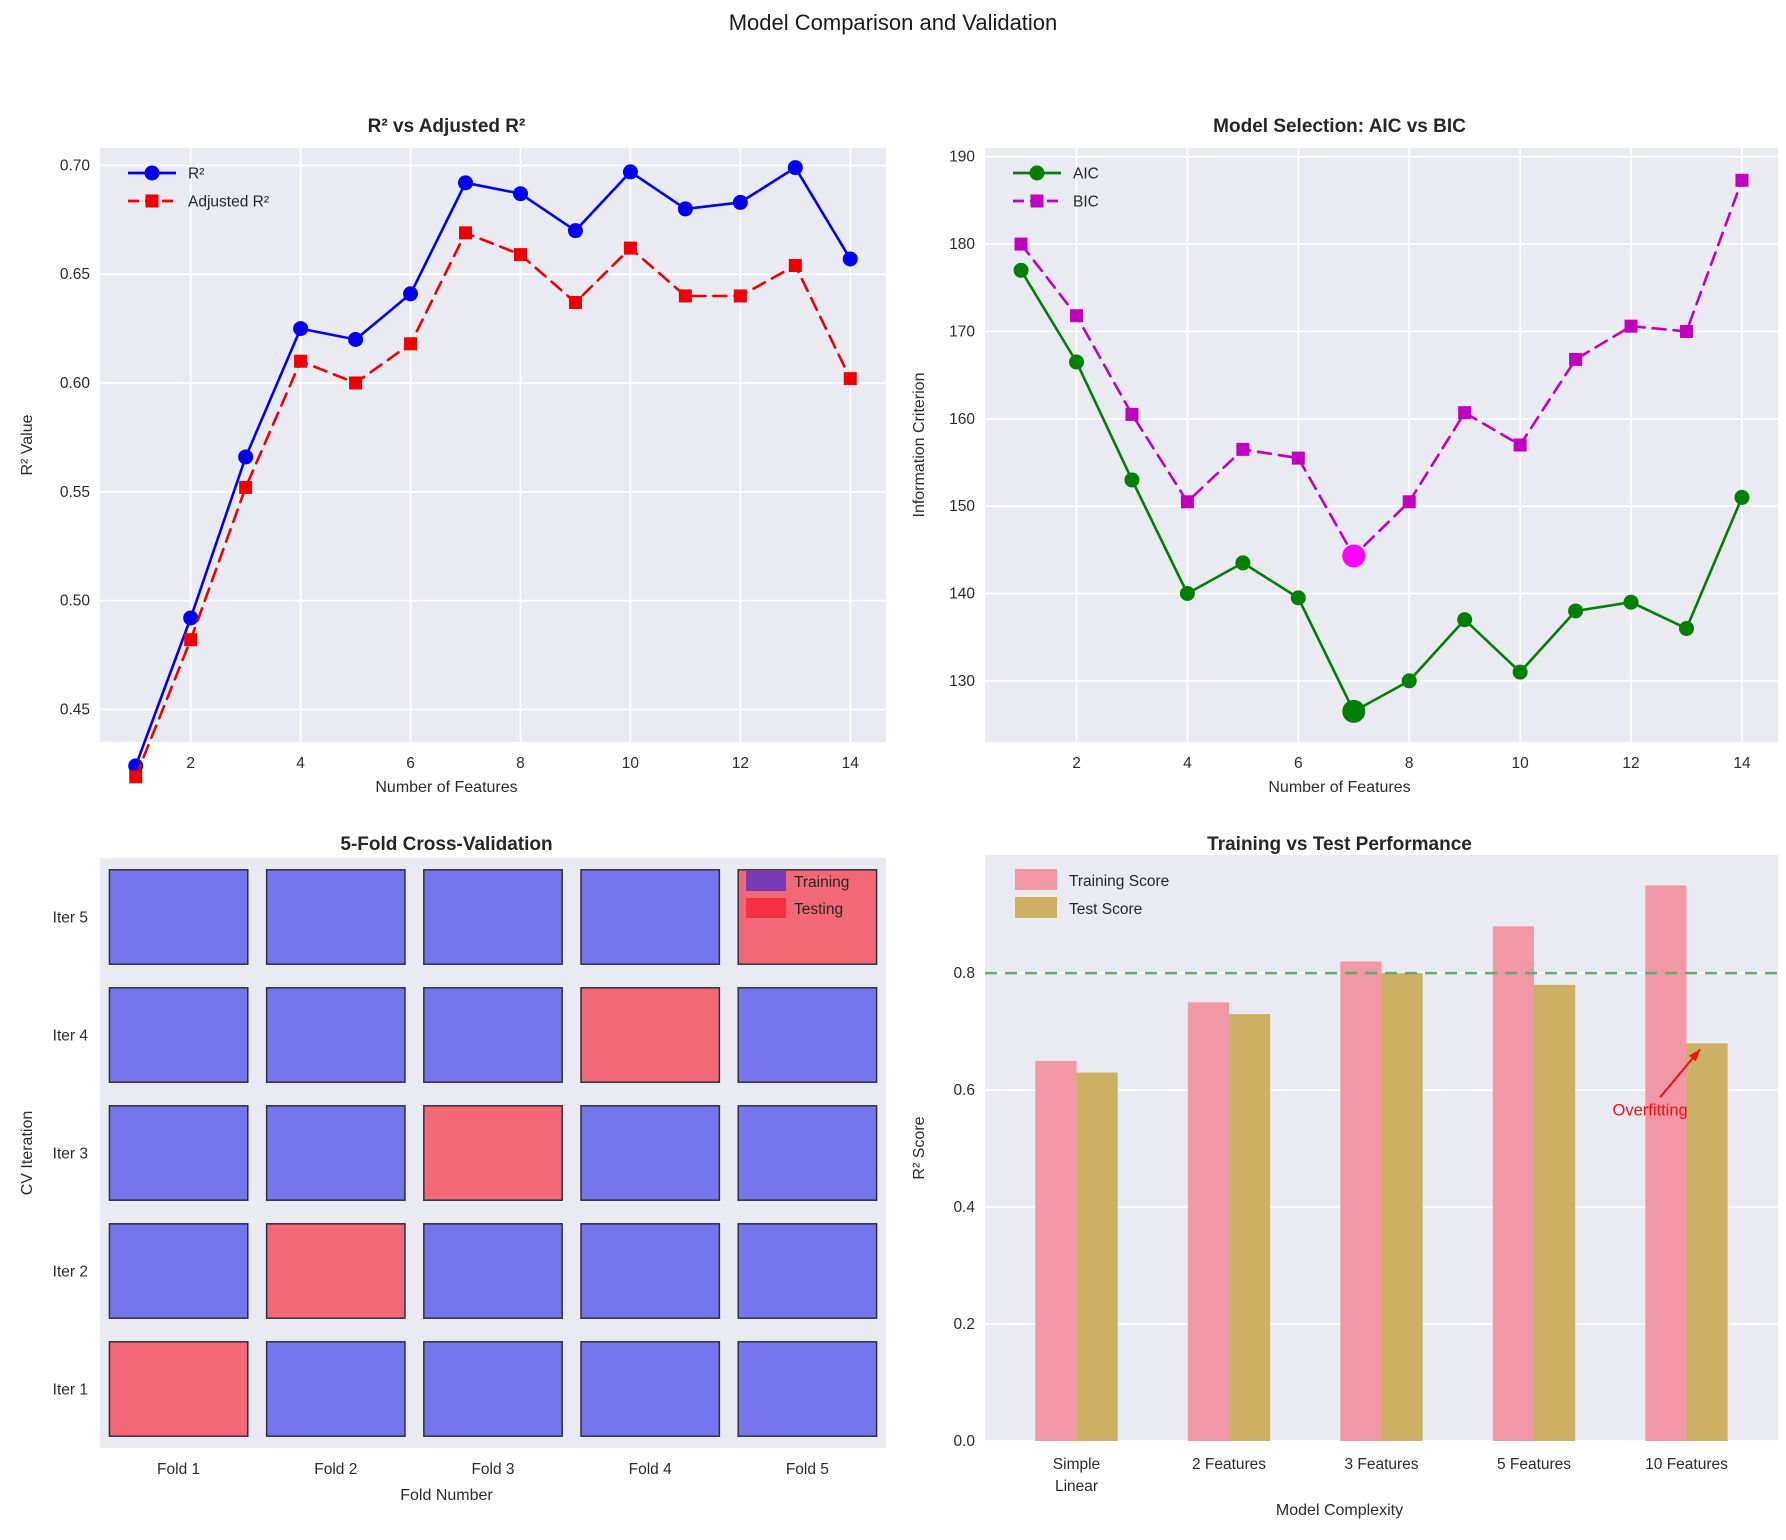  What do you see at coordinates (1105, 909) in the screenshot?
I see `legend-label: Test Score` at bounding box center [1105, 909].